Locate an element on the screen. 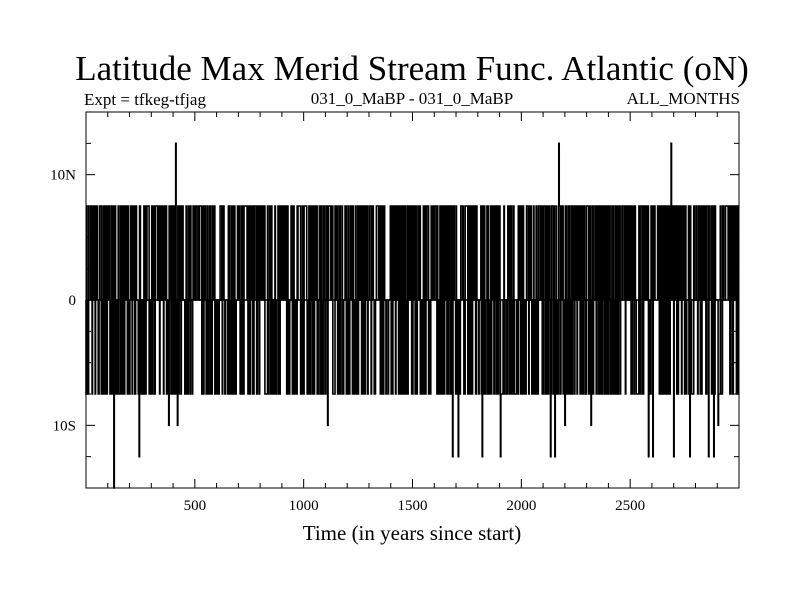 This screenshot has width=800, height=600. x-tick-label: 1500 is located at coordinates (413, 506).